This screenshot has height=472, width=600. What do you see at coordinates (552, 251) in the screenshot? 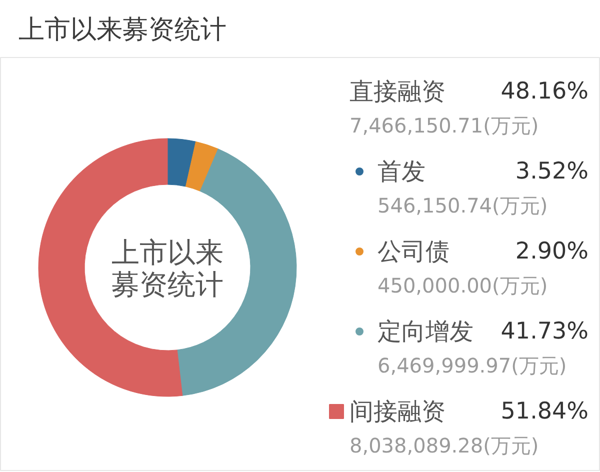
I see `data-label: 2.90%` at bounding box center [552, 251].